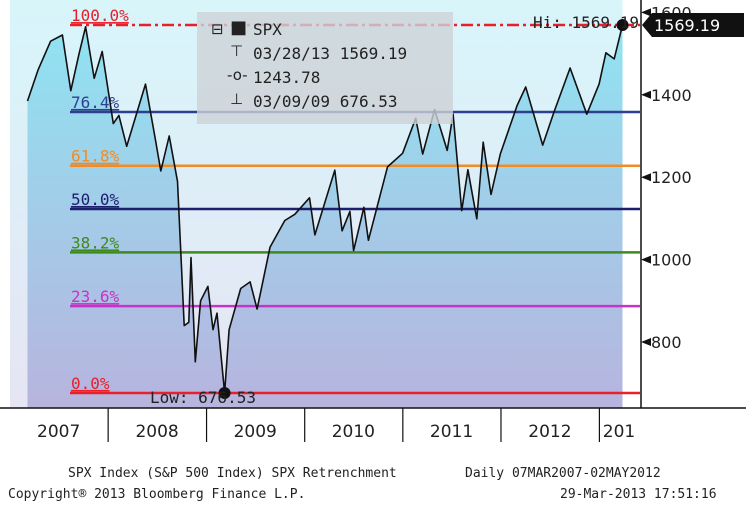 Image resolution: width=746 pixels, height=518 pixels. What do you see at coordinates (330, 53) in the screenshot?
I see `legend-high: 03/28/13 1569.19` at bounding box center [330, 53].